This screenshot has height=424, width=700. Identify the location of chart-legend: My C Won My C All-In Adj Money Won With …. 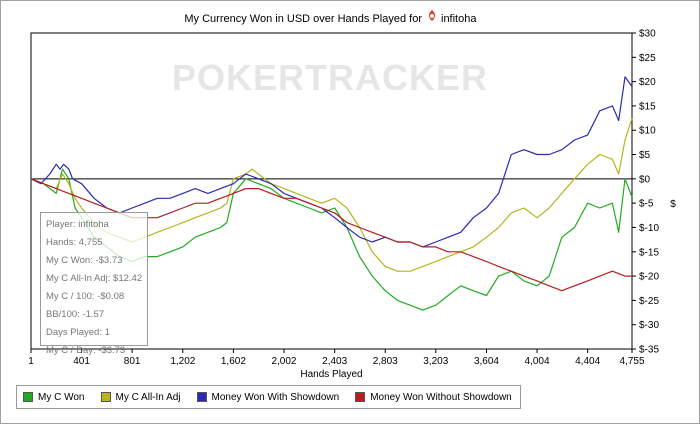
(268, 397).